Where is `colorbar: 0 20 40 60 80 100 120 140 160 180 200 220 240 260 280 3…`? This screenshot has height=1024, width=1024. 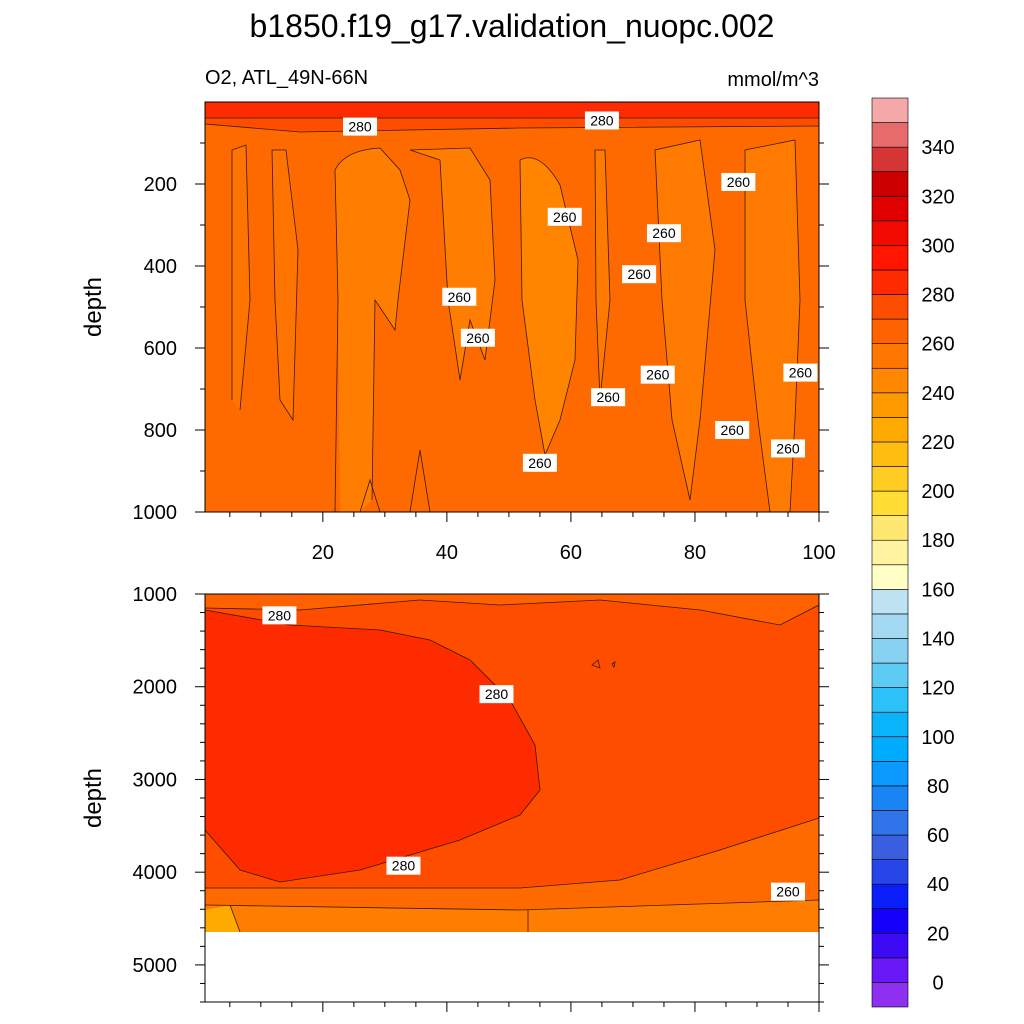
colorbar: 0 20 40 60 80 100 120 140 160 180 200 220 240 260 280 3… is located at coordinates (913, 552).